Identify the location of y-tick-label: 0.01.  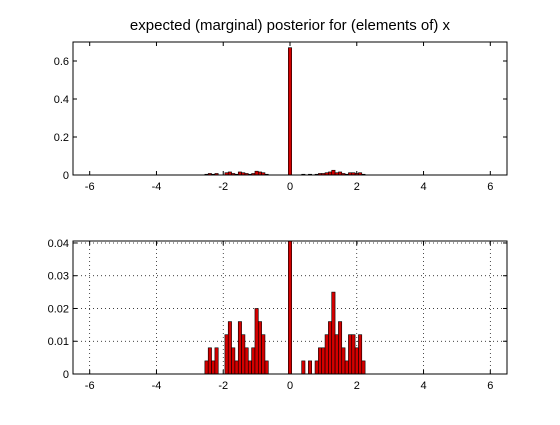
(58, 342).